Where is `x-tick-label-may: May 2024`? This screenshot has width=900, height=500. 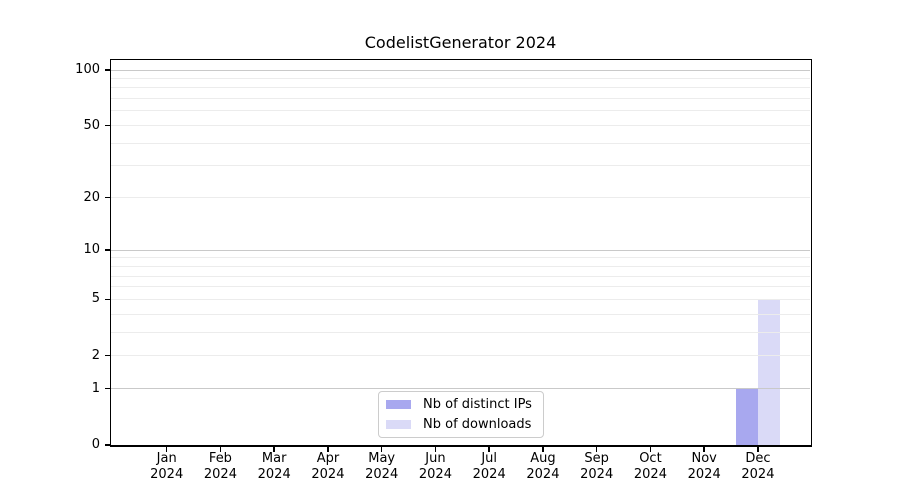 x-tick-label-may: May 2024 is located at coordinates (382, 467).